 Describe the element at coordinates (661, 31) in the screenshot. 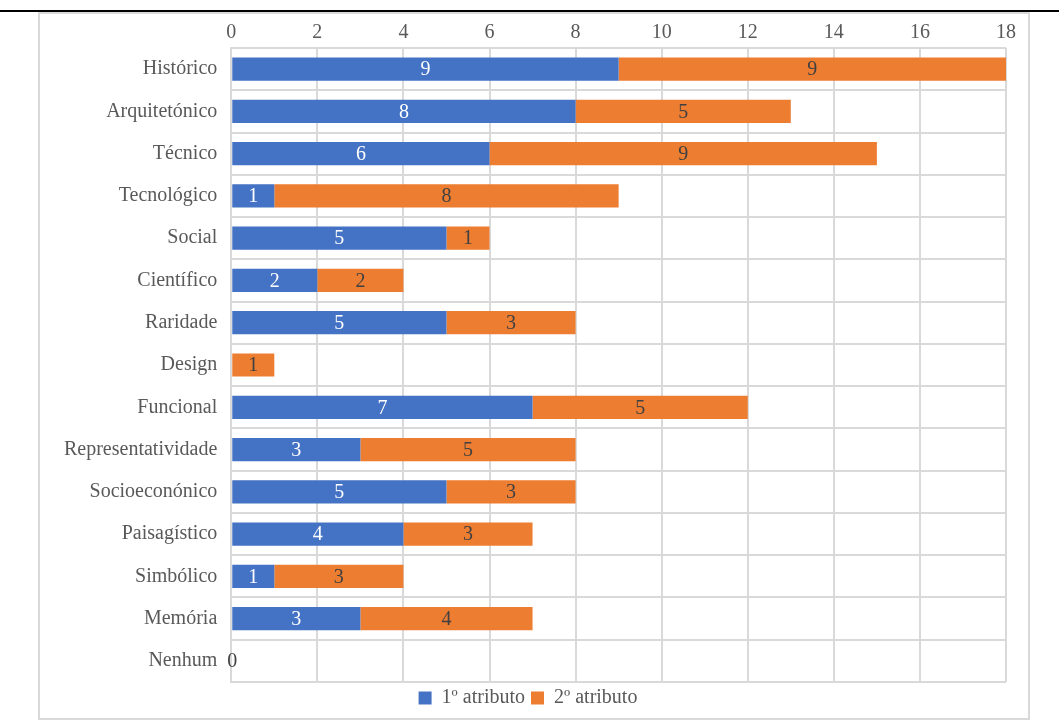

I see `x-tick-label: 10` at that location.